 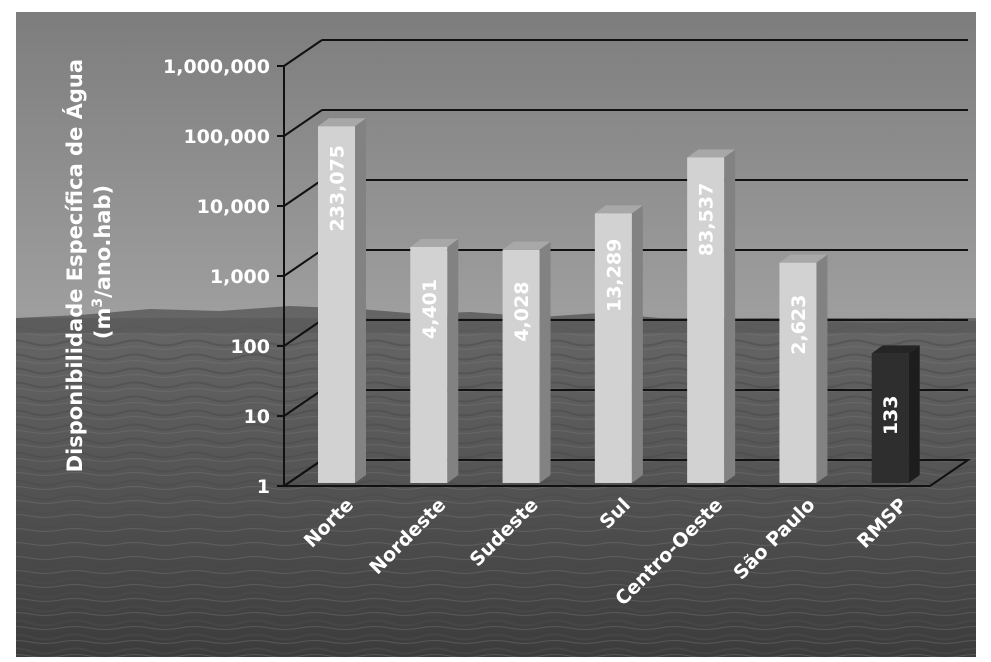 I want to click on bar-s-o-paulo: 2,623, so click(x=803, y=368).